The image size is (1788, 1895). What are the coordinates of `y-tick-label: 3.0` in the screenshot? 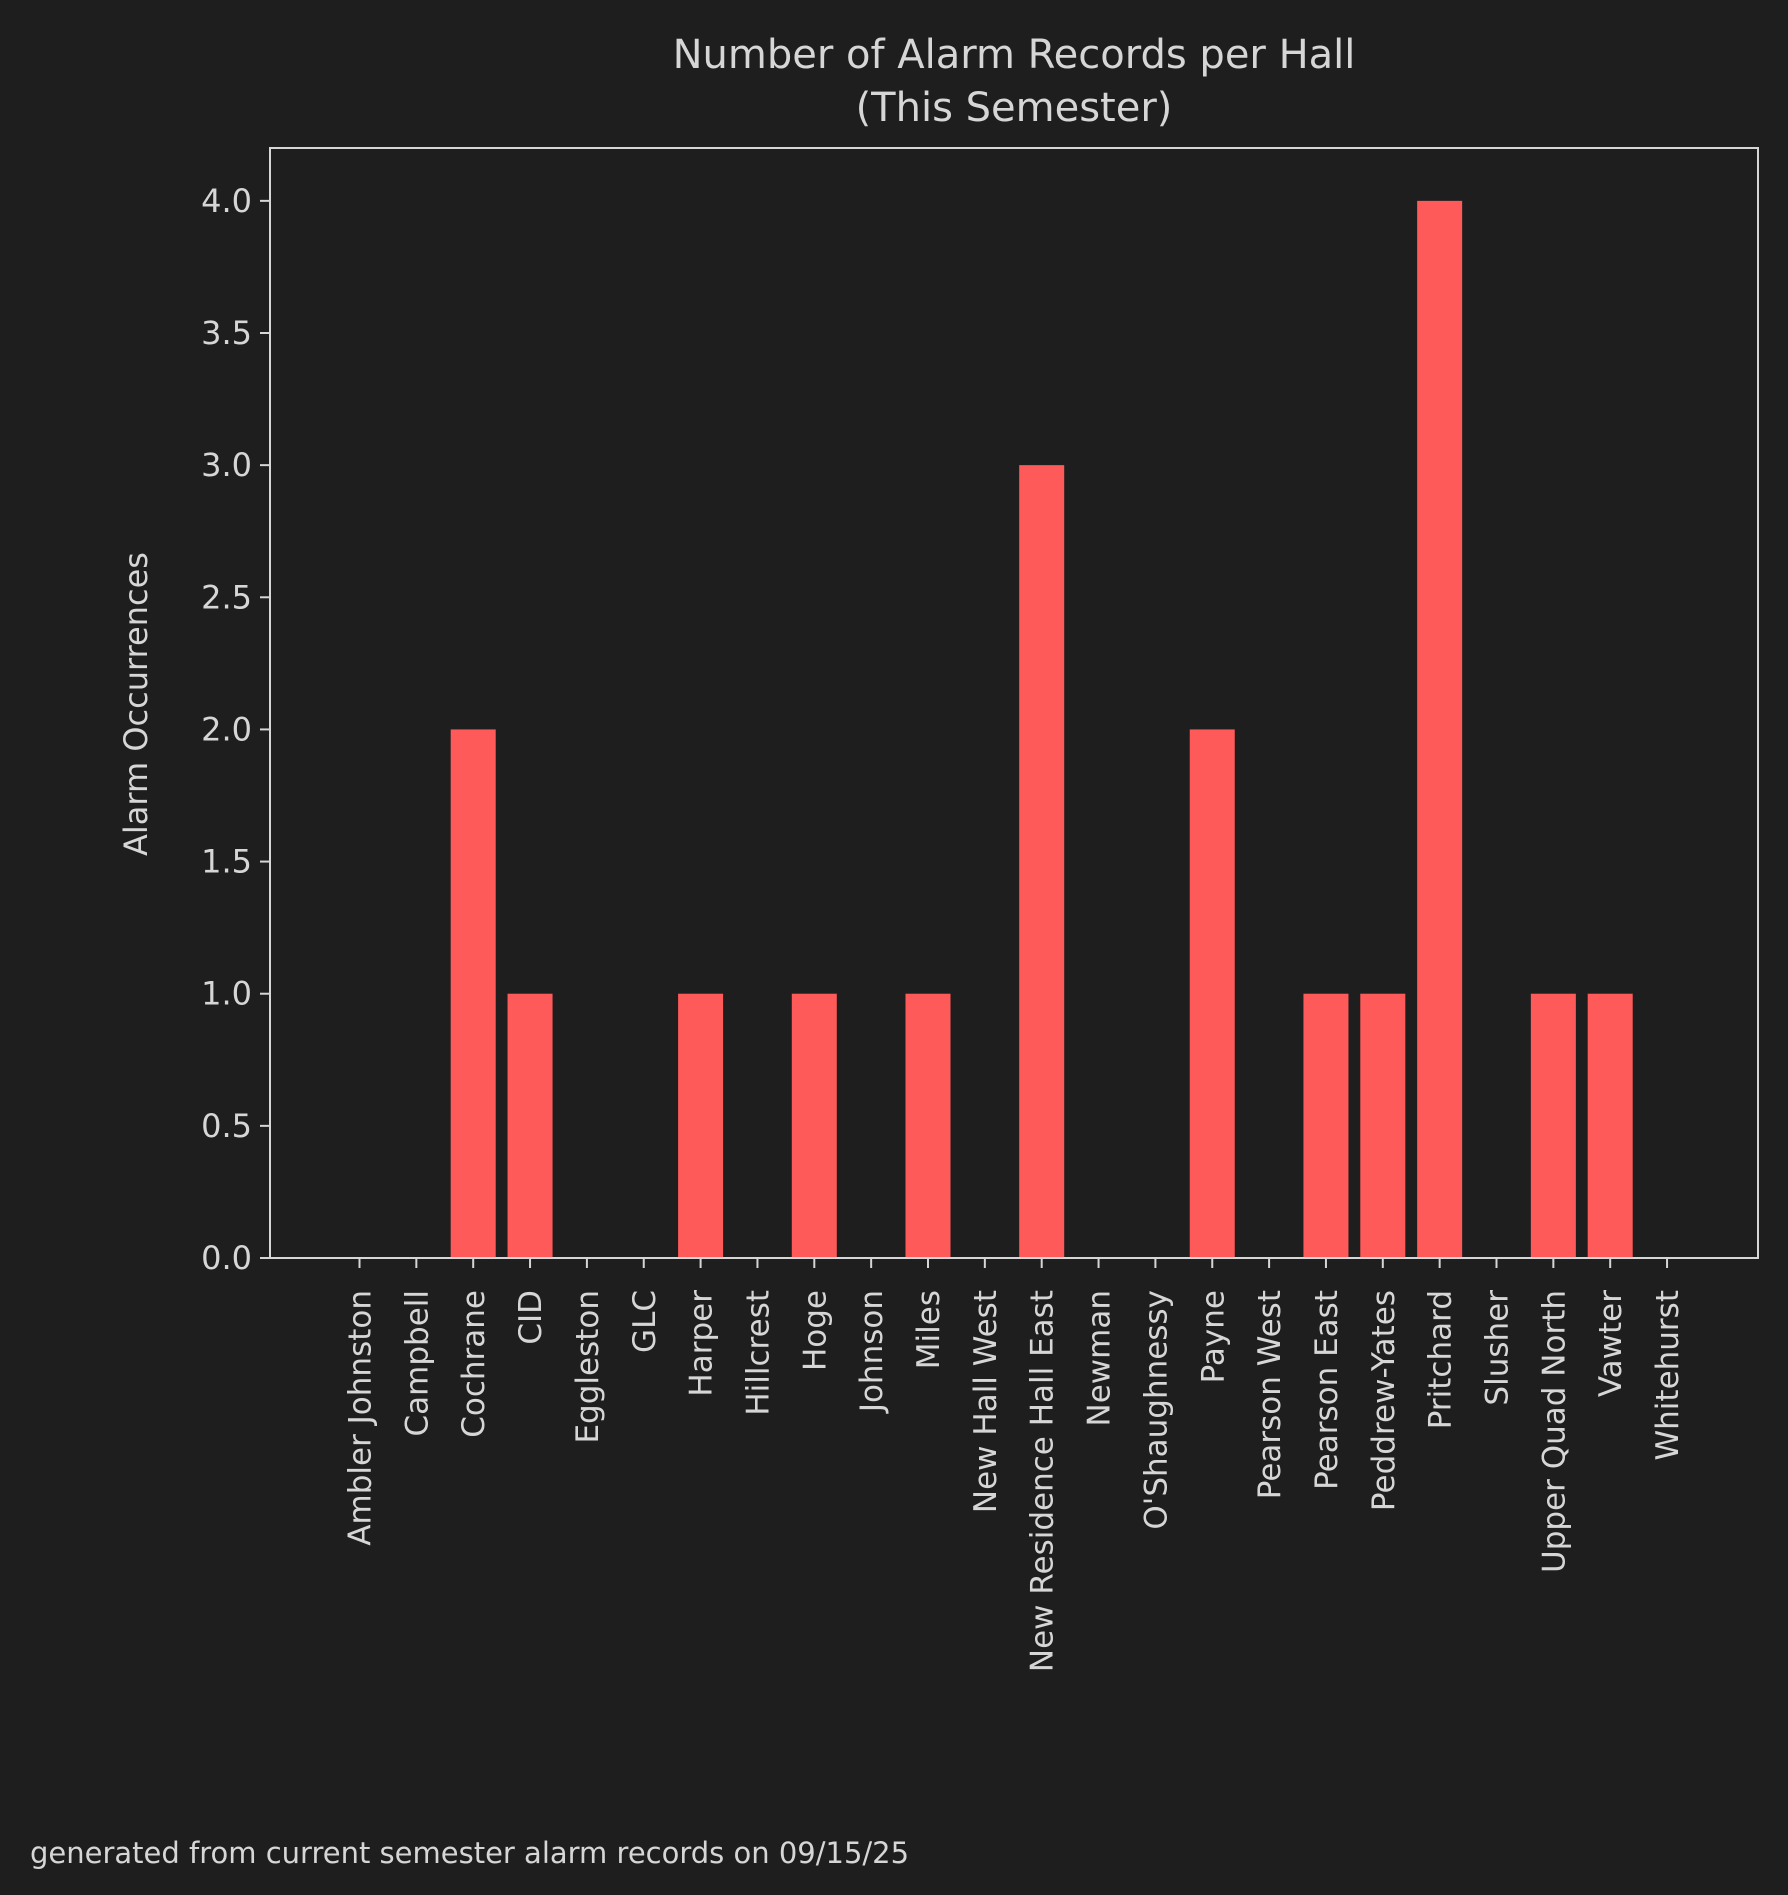 It's located at (226, 465).